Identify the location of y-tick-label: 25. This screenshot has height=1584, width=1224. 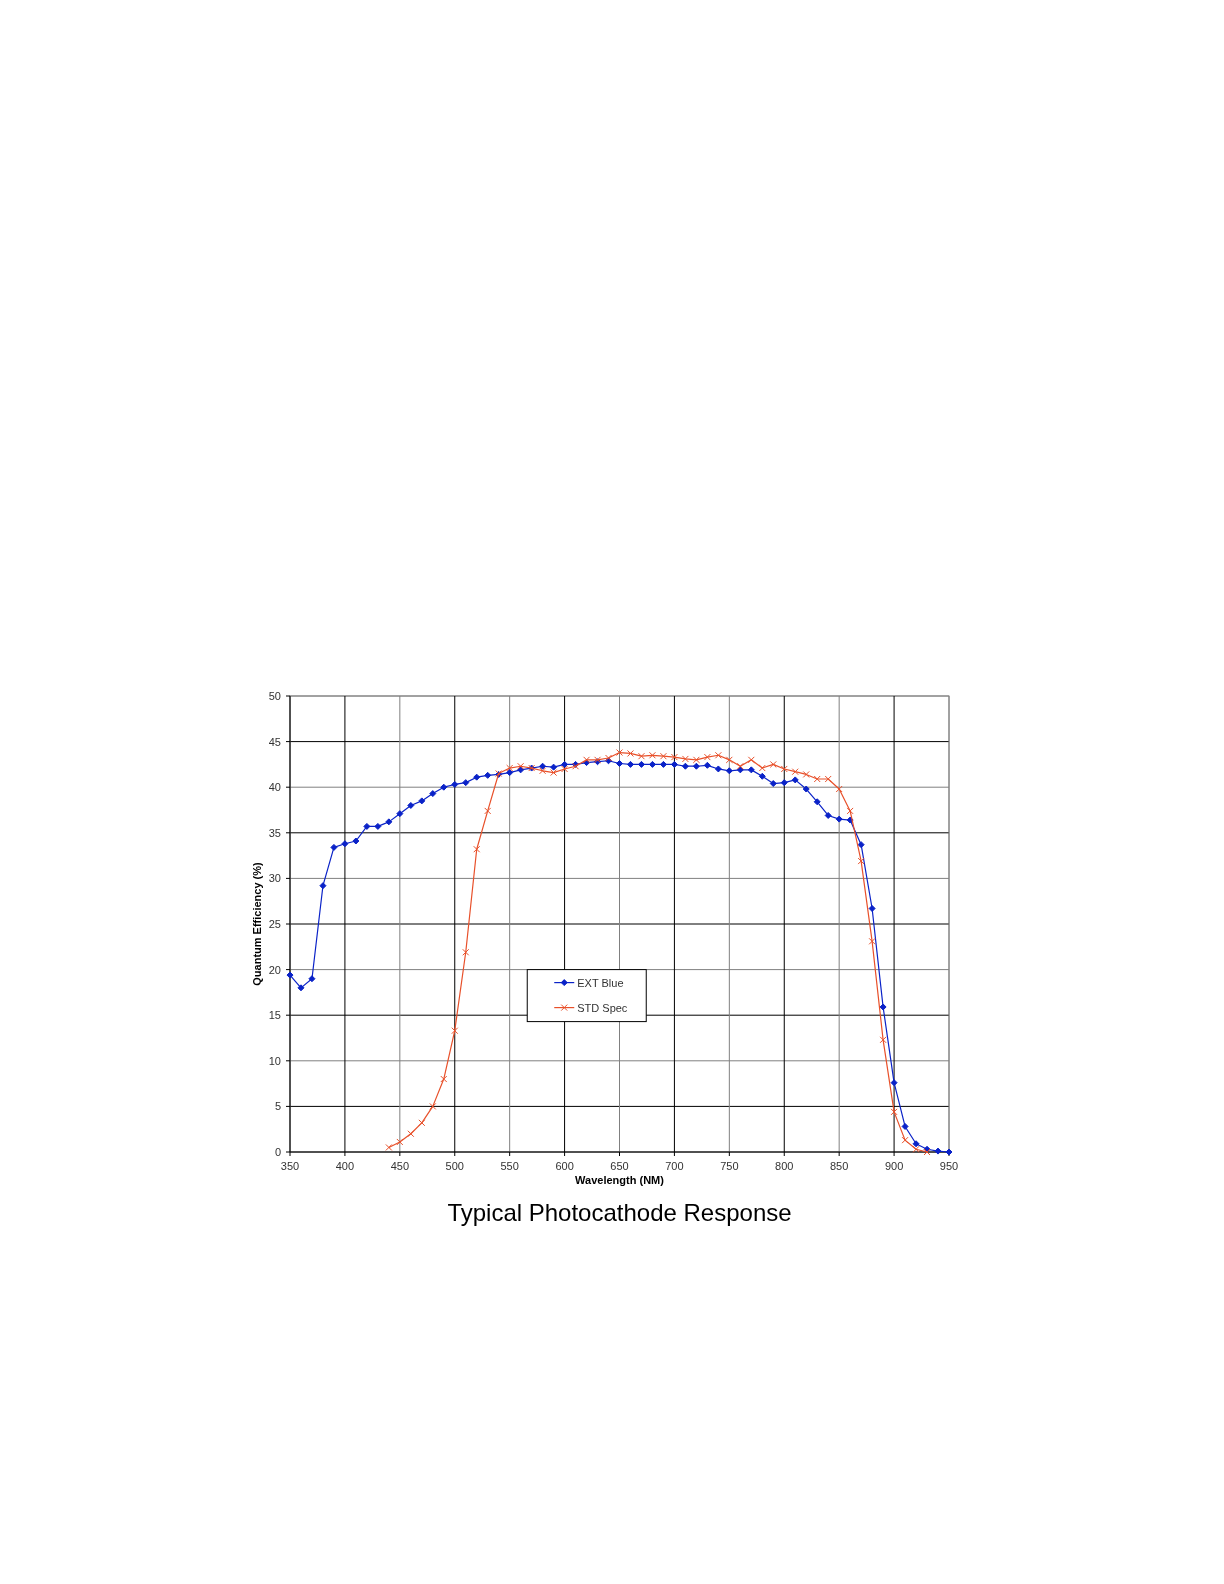
(274, 924).